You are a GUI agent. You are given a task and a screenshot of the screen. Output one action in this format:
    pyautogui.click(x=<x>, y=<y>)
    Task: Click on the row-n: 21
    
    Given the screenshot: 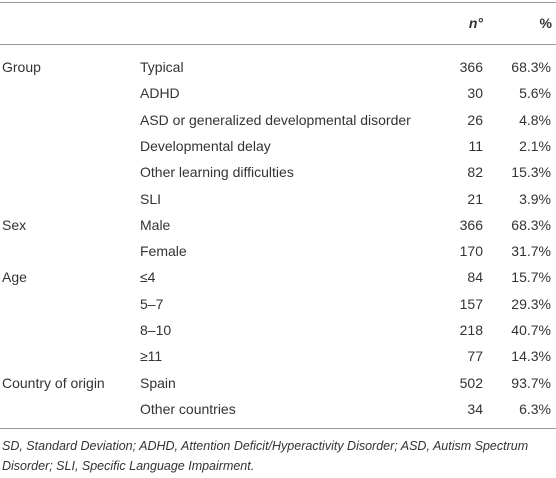 What is the action you would take?
    pyautogui.click(x=475, y=198)
    